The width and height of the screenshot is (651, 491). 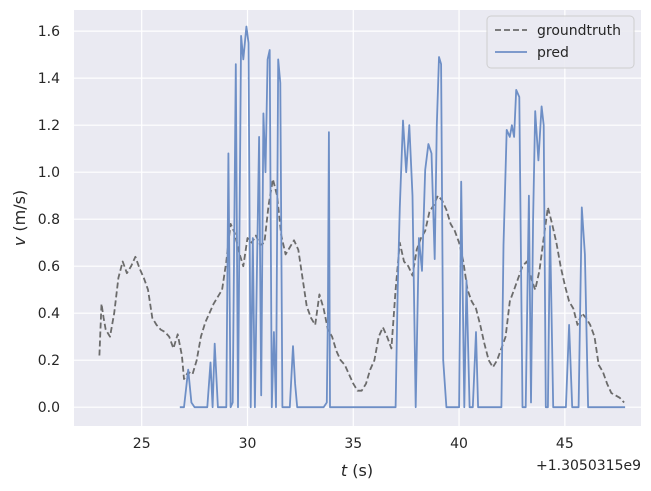 What do you see at coordinates (565, 444) in the screenshot?
I see `x-tick-label: 45` at bounding box center [565, 444].